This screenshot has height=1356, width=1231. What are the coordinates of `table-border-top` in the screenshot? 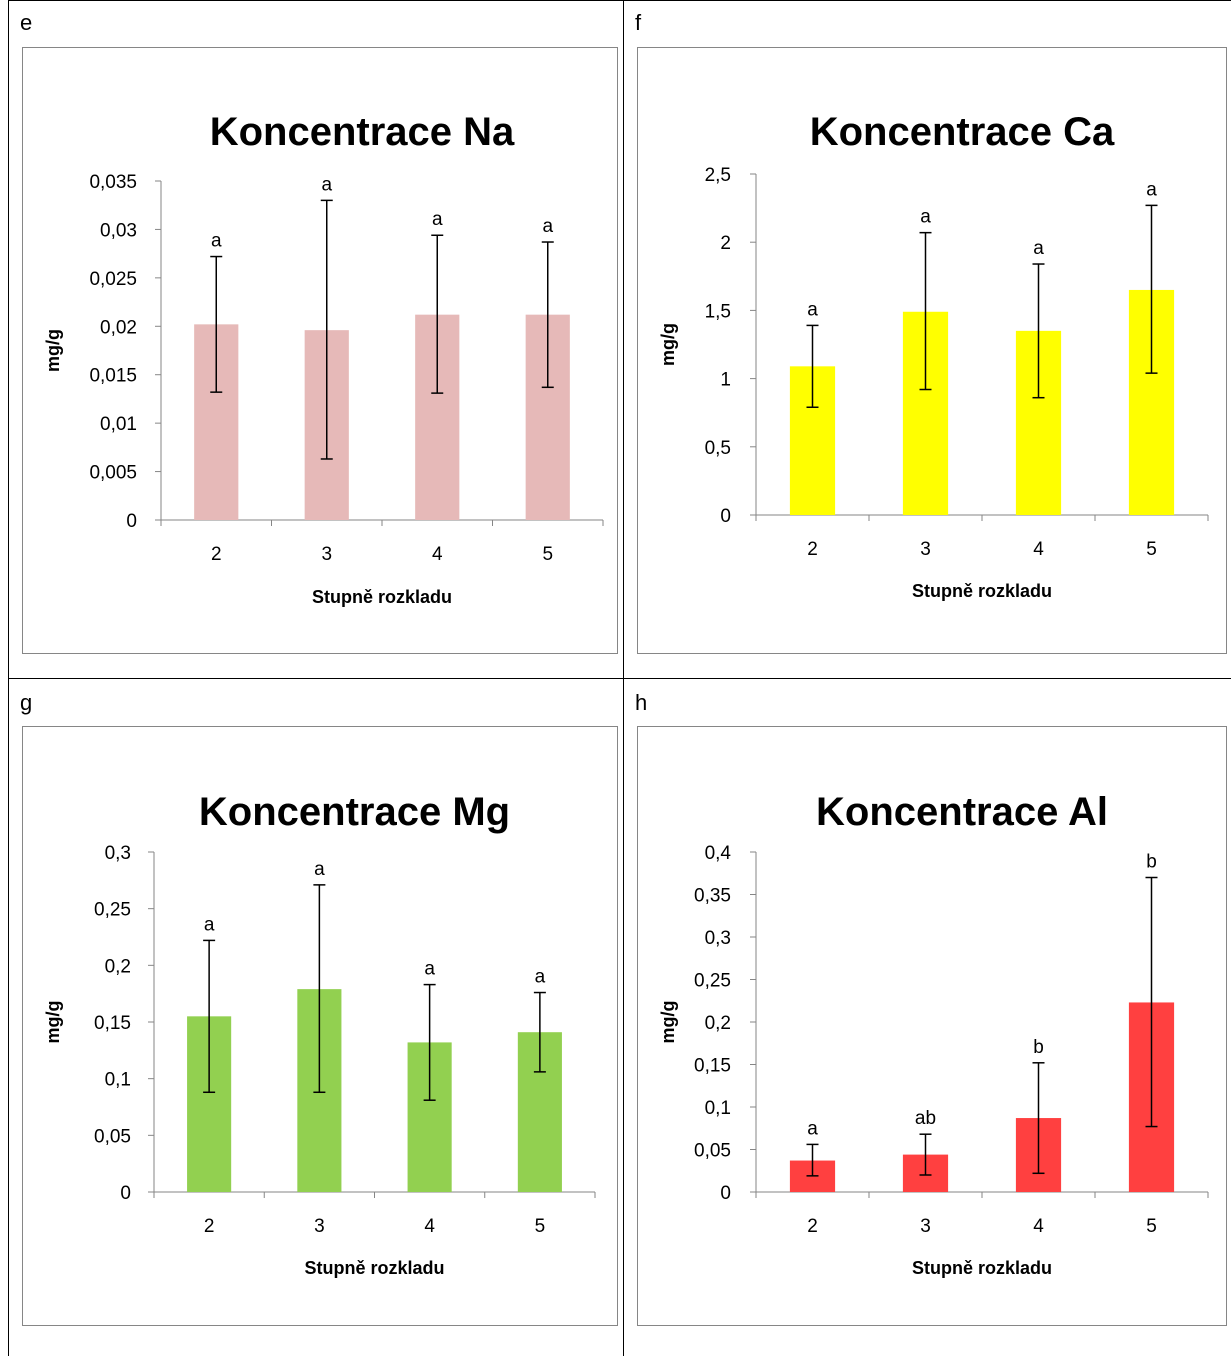 It's located at (619, 0).